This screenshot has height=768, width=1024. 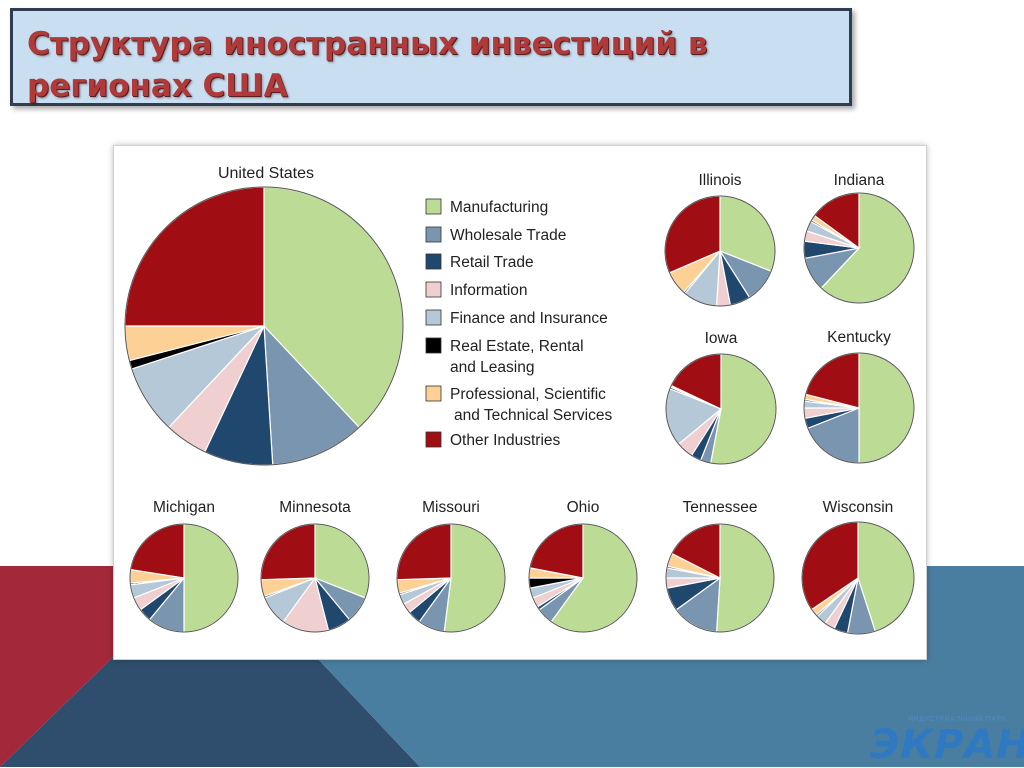 I want to click on pie-title-illinois: Illinois, so click(x=719, y=180).